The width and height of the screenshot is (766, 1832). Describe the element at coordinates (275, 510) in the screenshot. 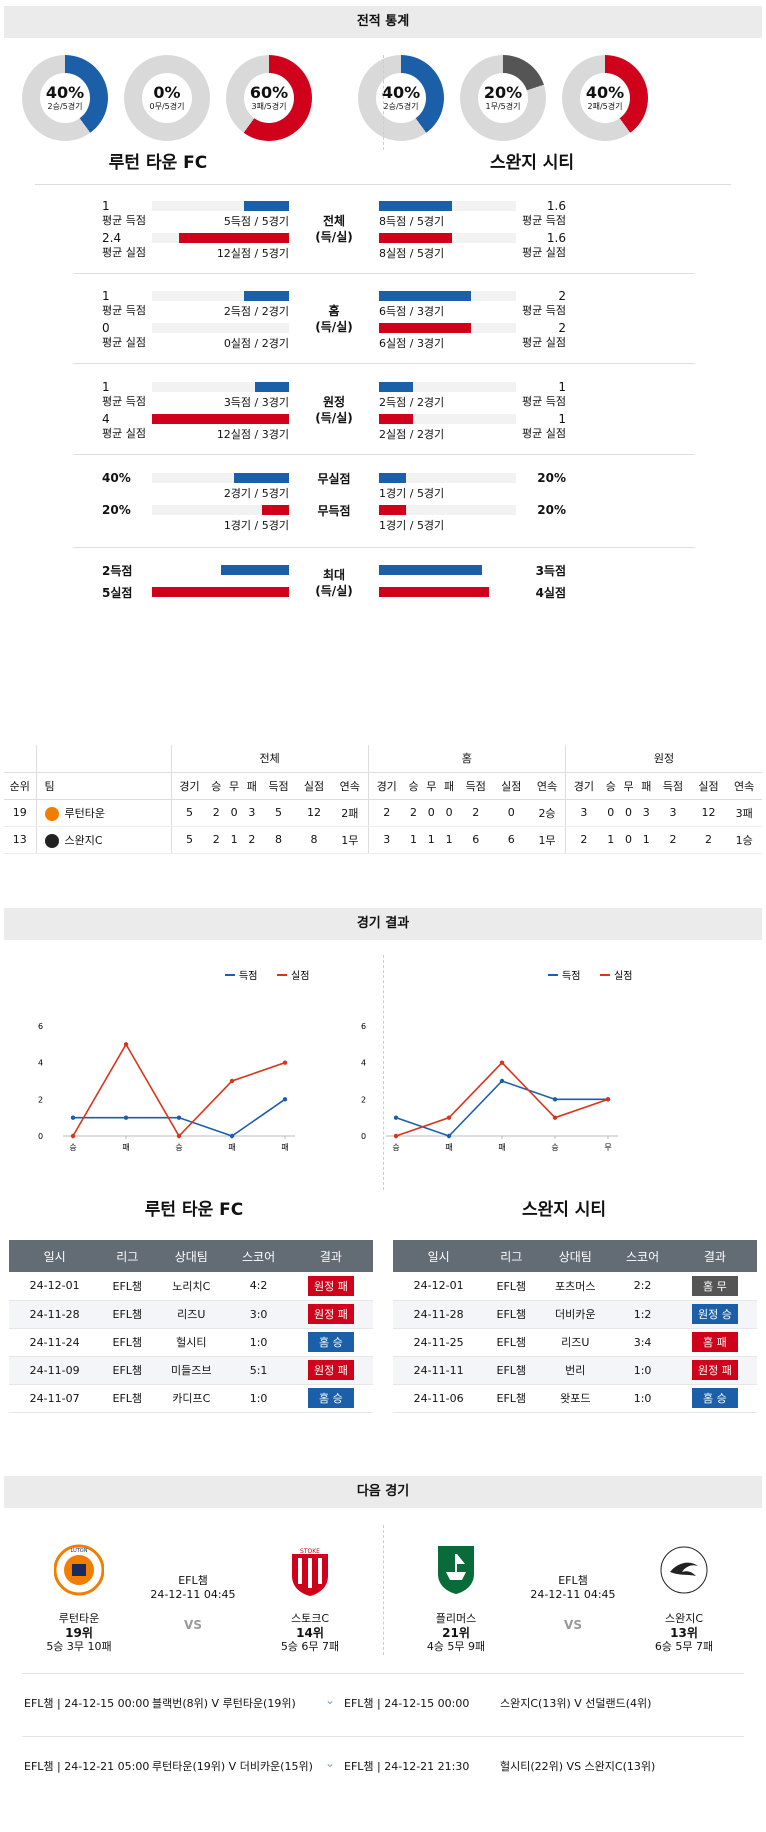

I see `bar-fill-home` at that location.